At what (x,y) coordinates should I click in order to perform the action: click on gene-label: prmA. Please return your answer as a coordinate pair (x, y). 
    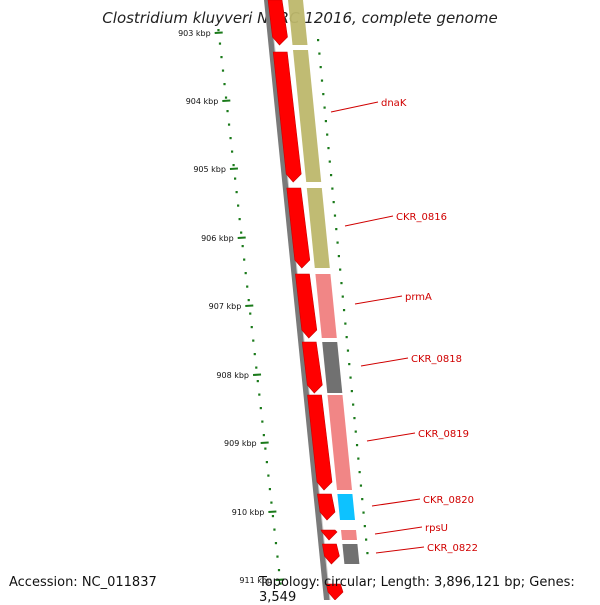
    Looking at the image, I should click on (418, 297).